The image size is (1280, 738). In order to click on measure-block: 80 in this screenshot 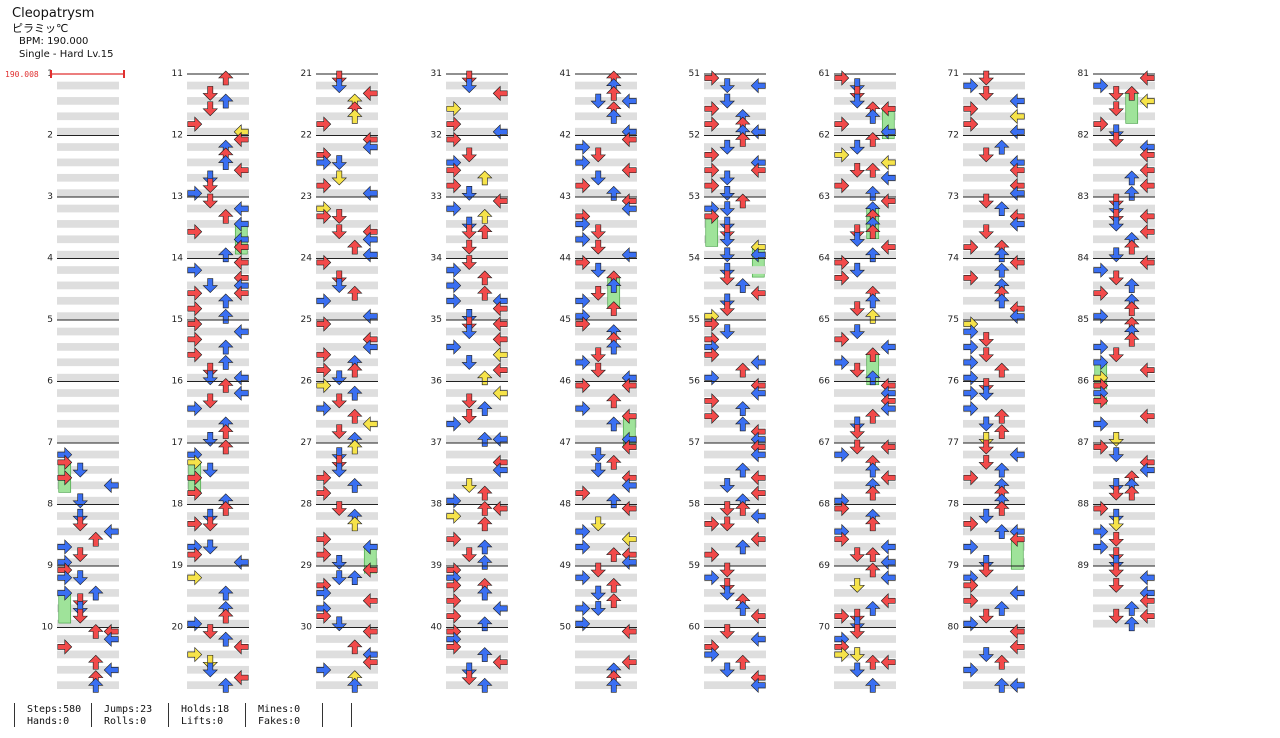, I will do `click(986, 658)`.